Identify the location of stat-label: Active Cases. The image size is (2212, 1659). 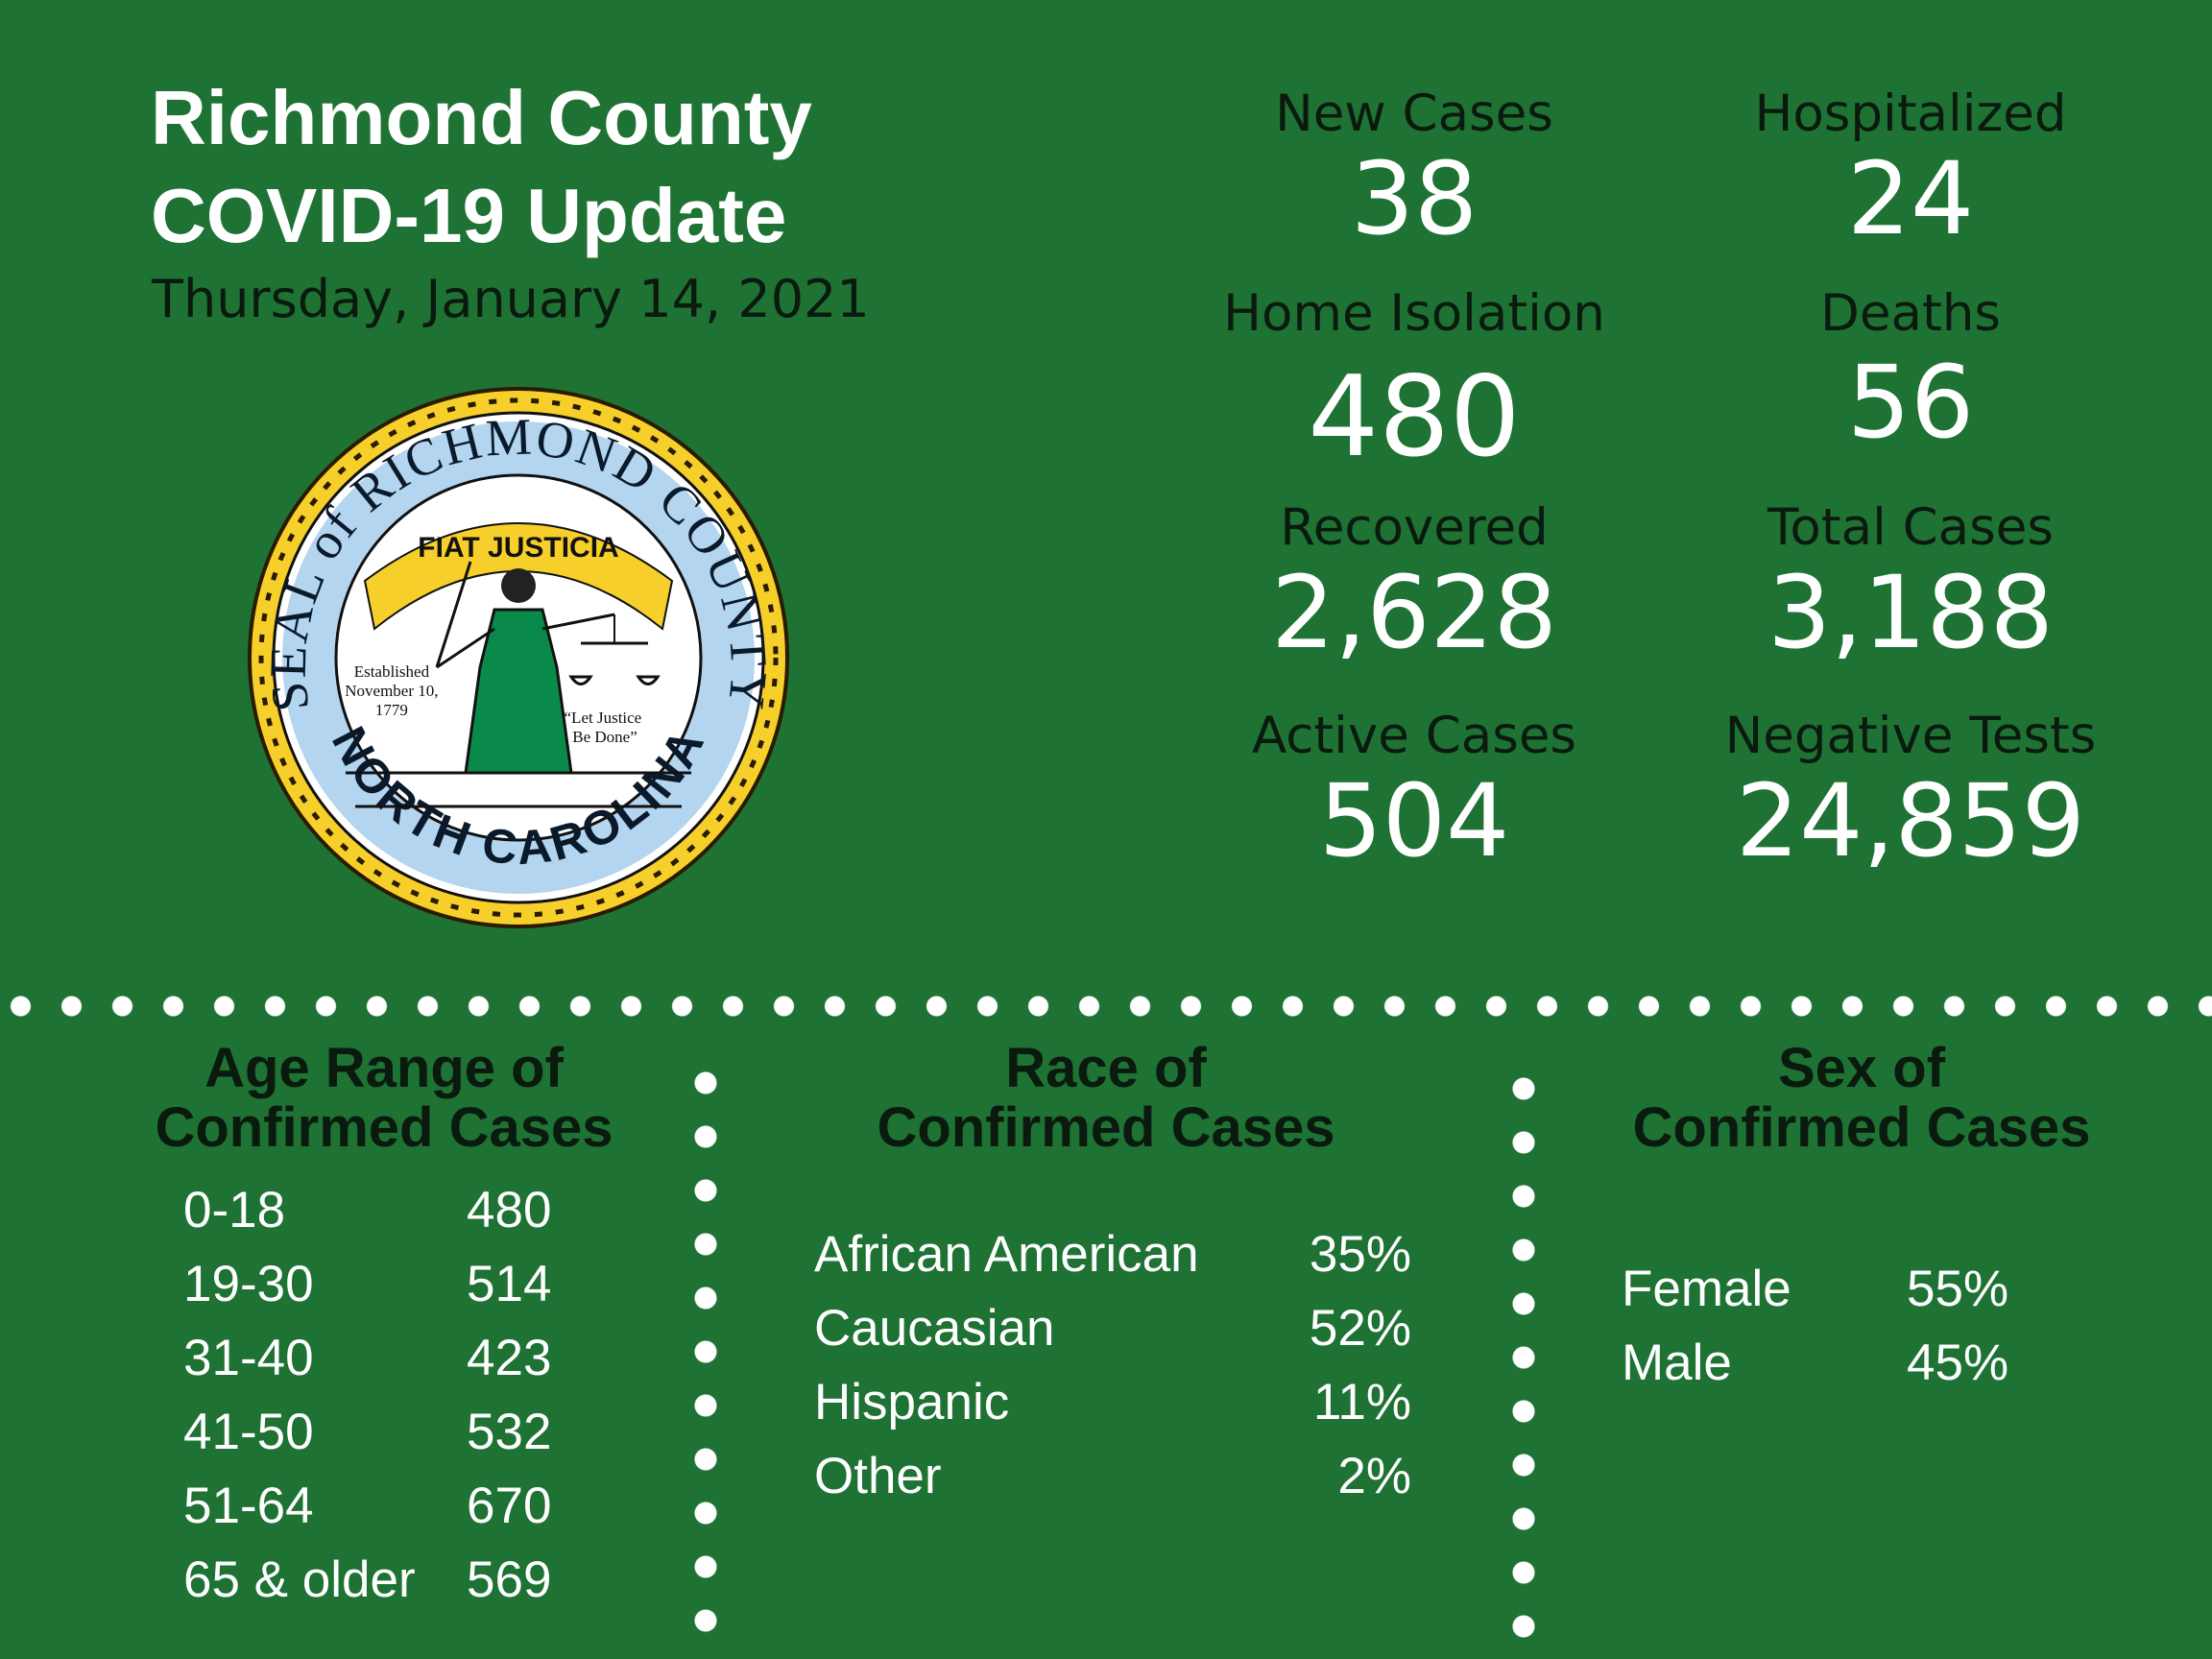
(1414, 736).